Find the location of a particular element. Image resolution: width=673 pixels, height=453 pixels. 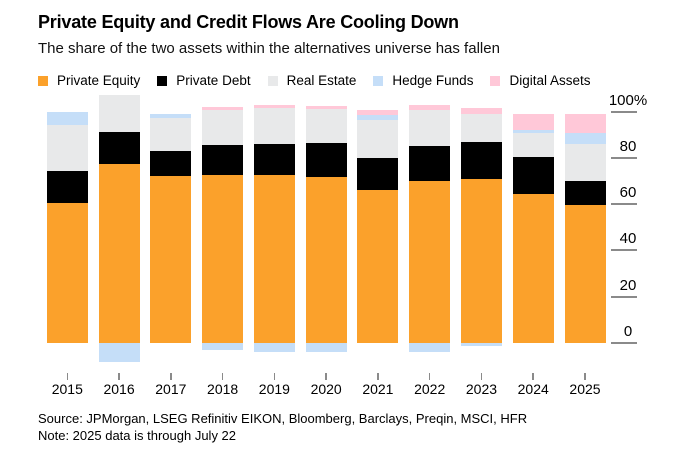

bar-segment-2015-hedge-funds is located at coordinates (67, 118).